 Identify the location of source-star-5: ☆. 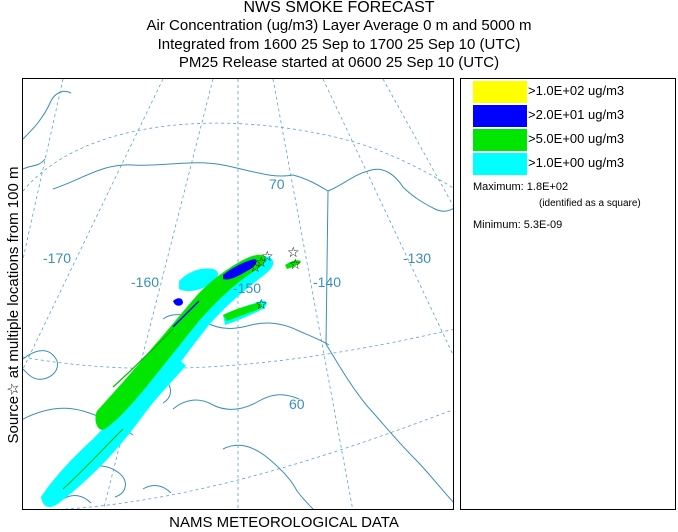
(295, 265).